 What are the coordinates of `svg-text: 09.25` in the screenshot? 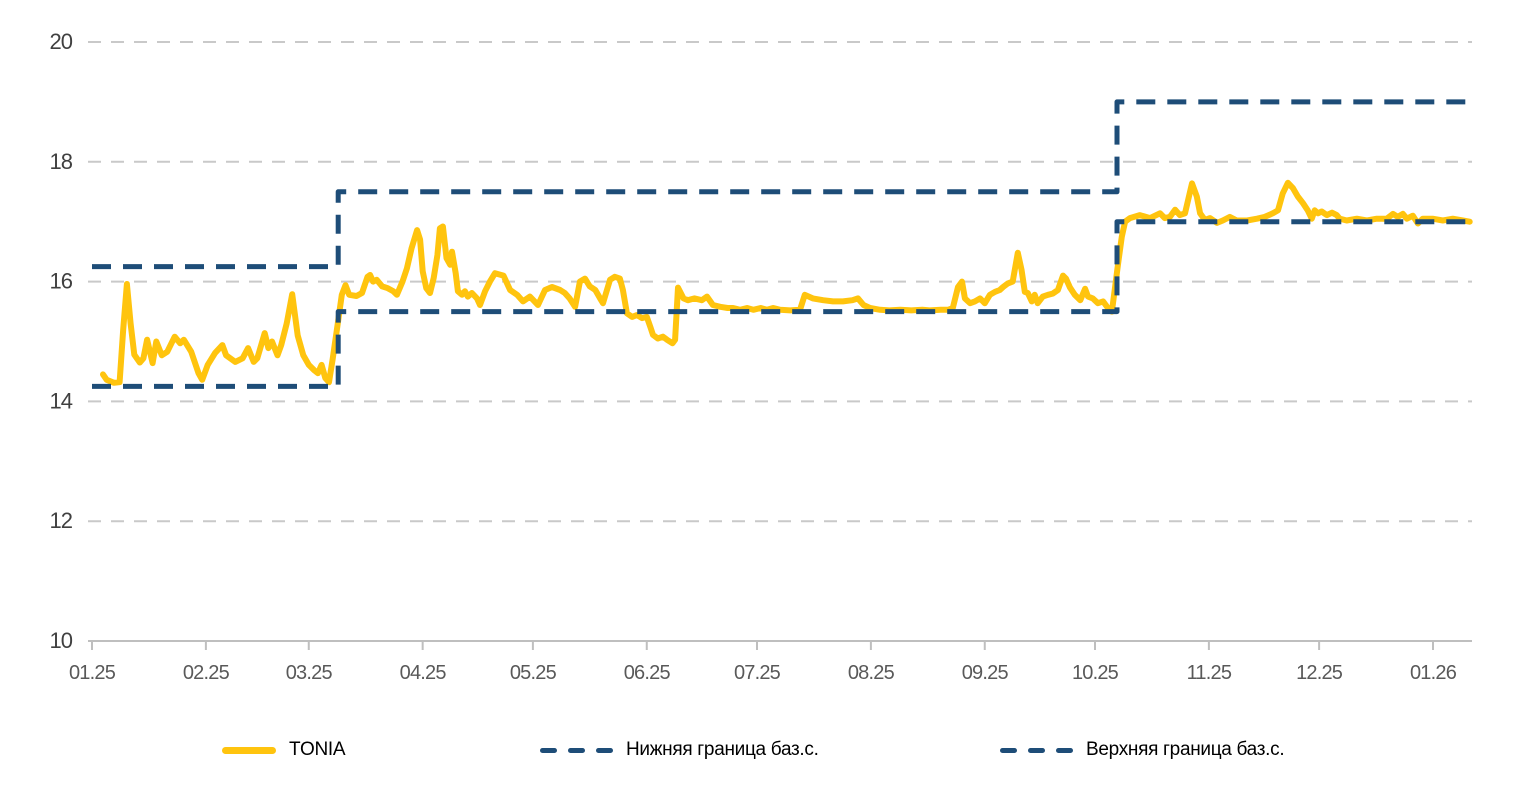 It's located at (985, 673).